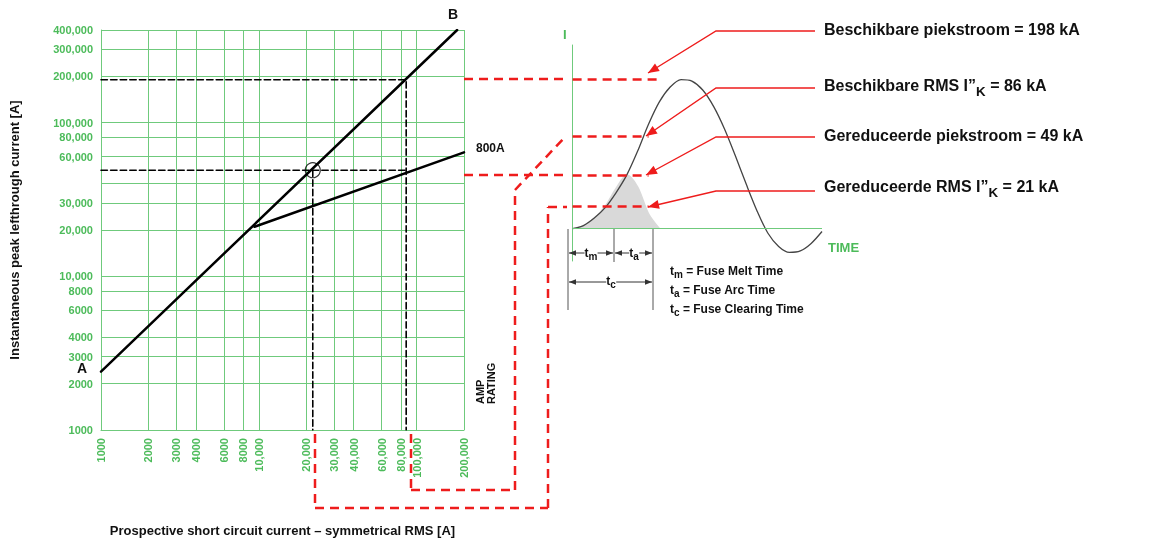 This screenshot has height=542, width=1150. I want to click on x-tick-label: 6000, so click(223, 450).